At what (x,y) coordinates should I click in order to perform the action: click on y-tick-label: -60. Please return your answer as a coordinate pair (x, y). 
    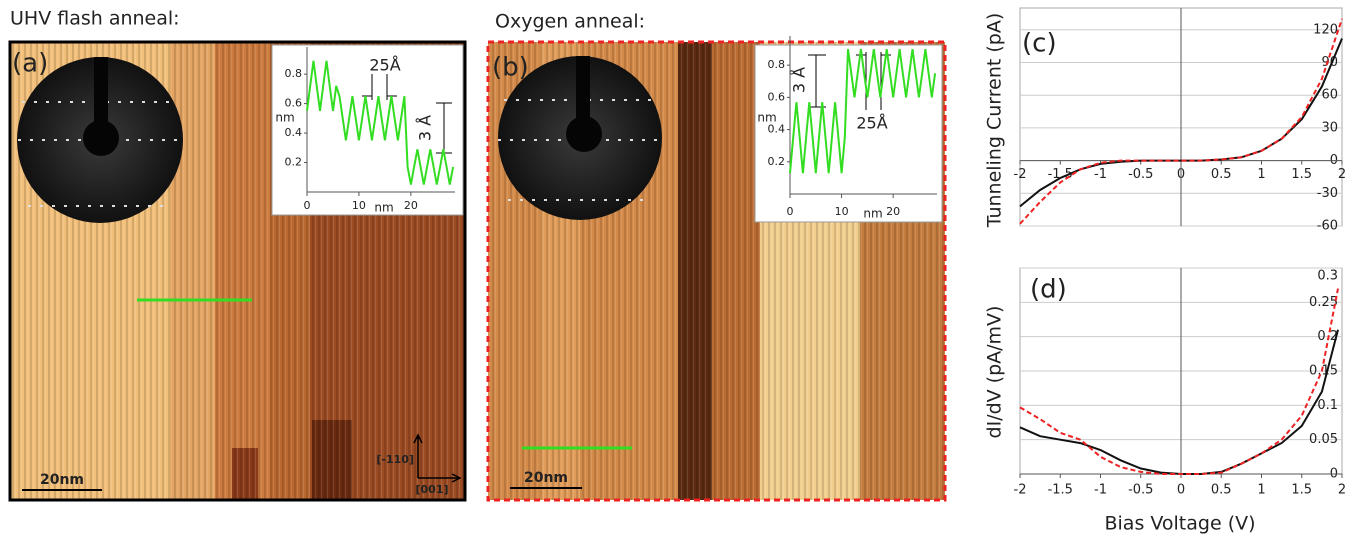
    Looking at the image, I should click on (1327, 226).